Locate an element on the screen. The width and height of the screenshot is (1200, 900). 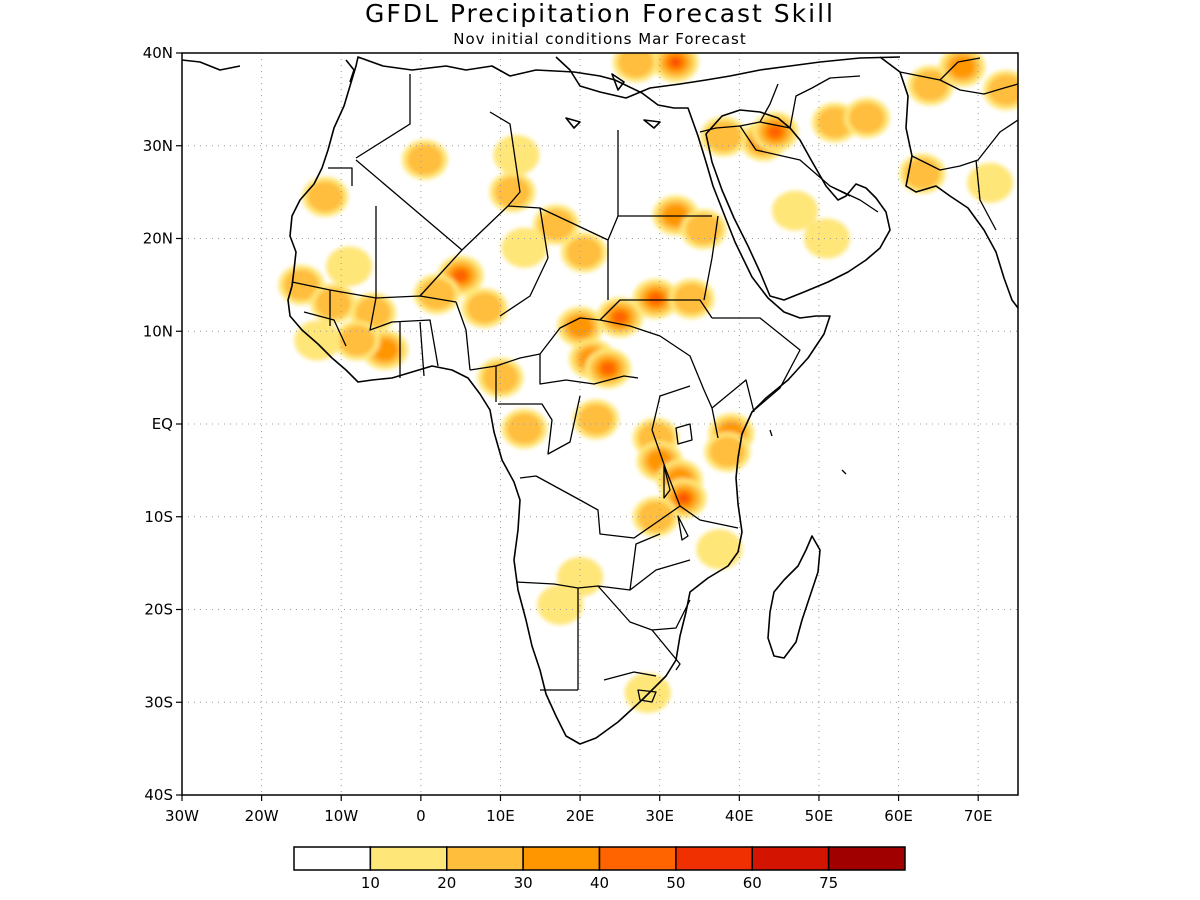
lat-tick-label: 10N is located at coordinates (158, 331).